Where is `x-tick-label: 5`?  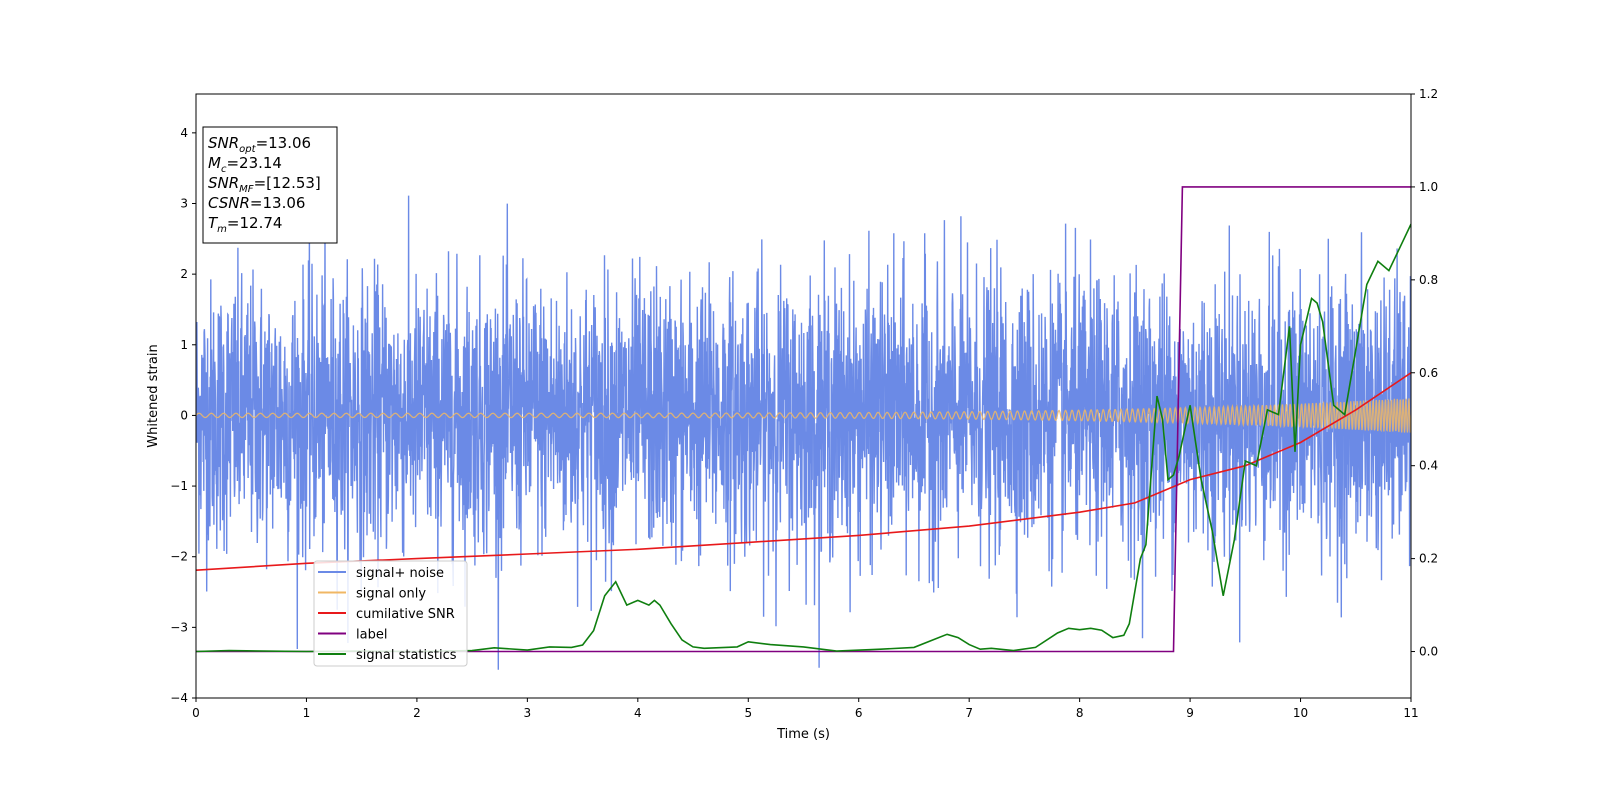 x-tick-label: 5 is located at coordinates (748, 713).